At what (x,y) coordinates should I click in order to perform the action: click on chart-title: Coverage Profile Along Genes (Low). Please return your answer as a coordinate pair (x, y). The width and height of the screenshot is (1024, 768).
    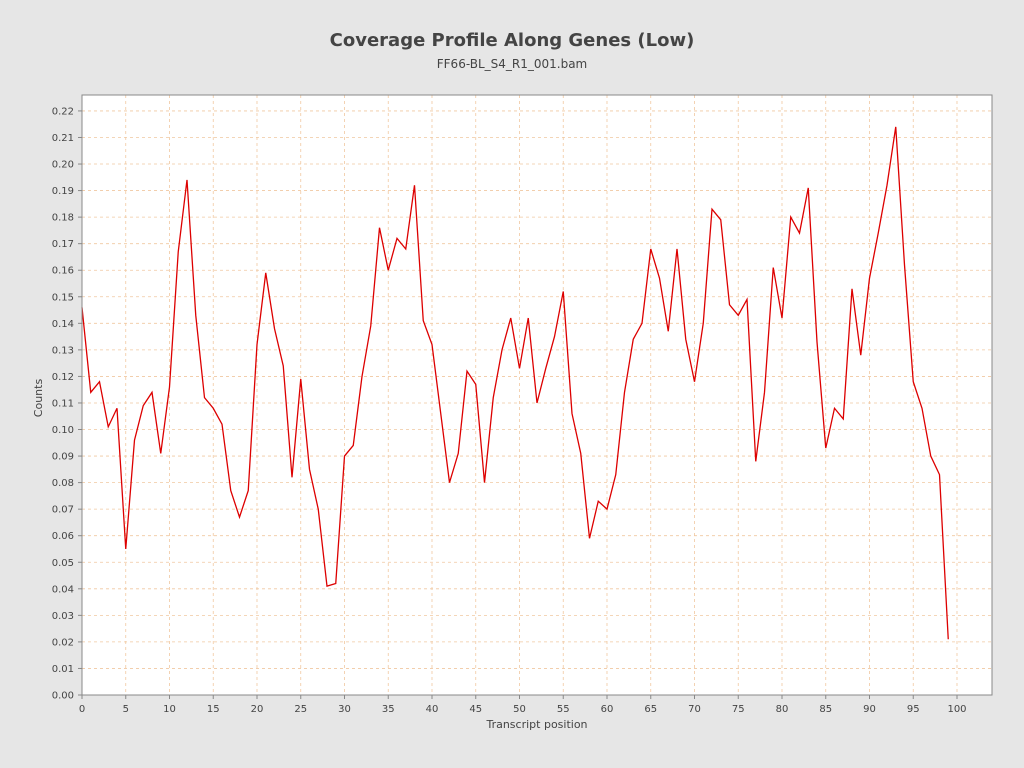
    Looking at the image, I should click on (512, 40).